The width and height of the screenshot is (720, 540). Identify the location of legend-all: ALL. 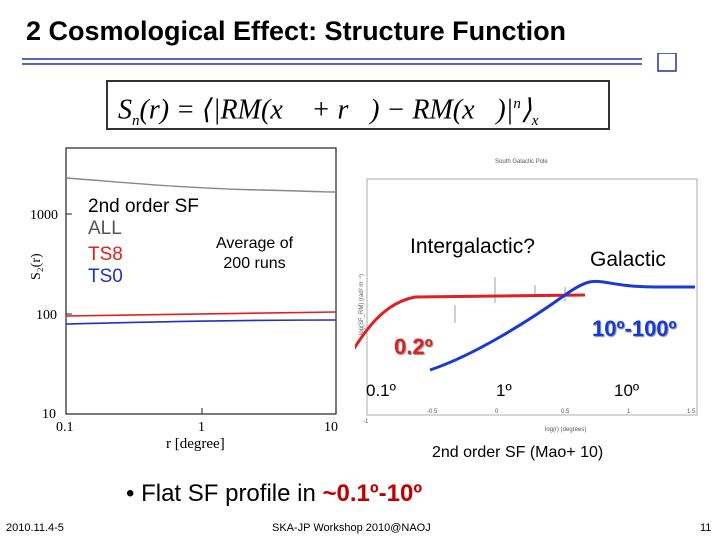
(105, 228).